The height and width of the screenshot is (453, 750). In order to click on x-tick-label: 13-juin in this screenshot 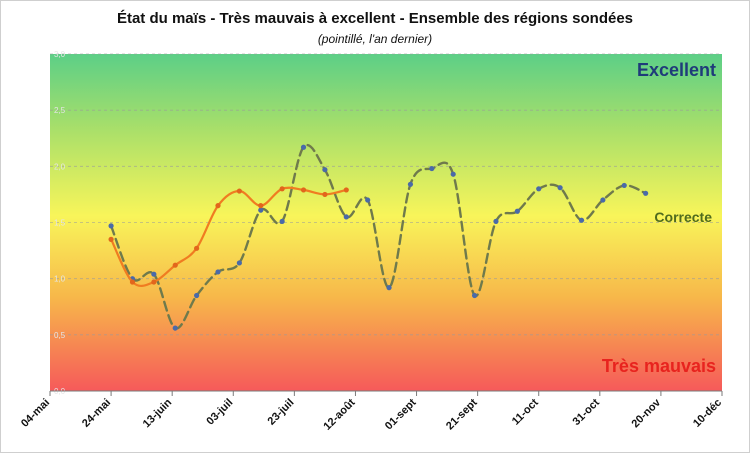, I will do `click(158, 413)`.